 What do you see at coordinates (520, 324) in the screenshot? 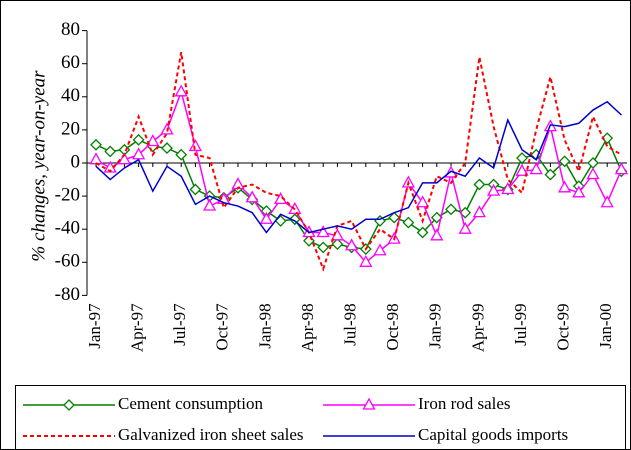
I see `x-tick-label: Jul-99` at bounding box center [520, 324].